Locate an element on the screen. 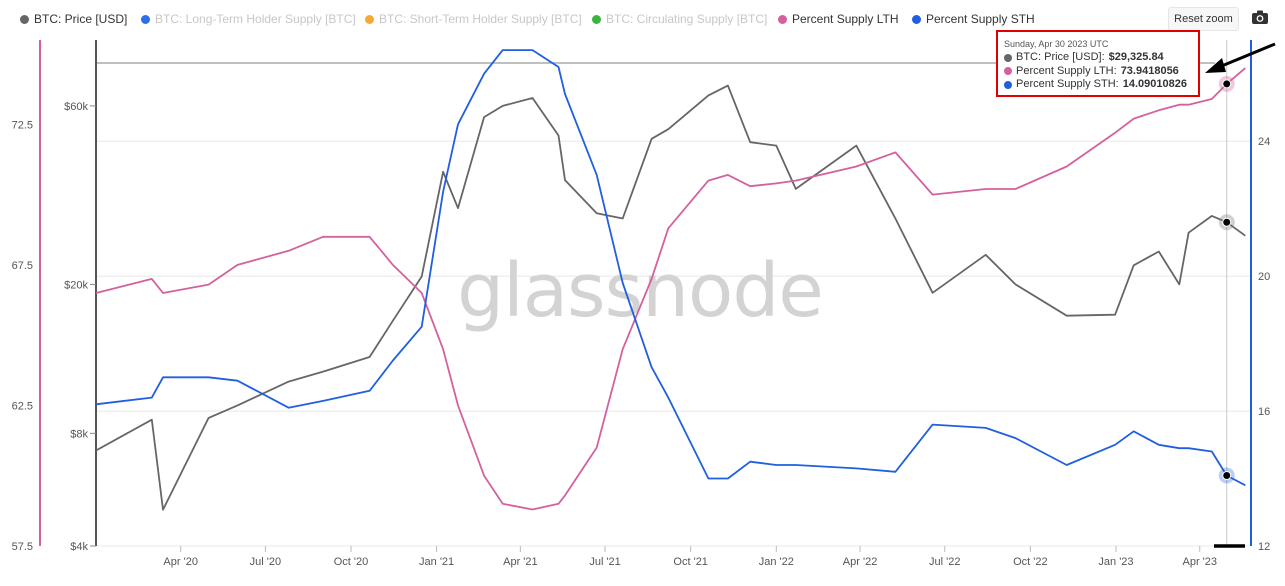 Image resolution: width=1285 pixels, height=586 pixels. tooltip-row-lth: Percent Supply LTH: 73.9418056 is located at coordinates (1098, 72).